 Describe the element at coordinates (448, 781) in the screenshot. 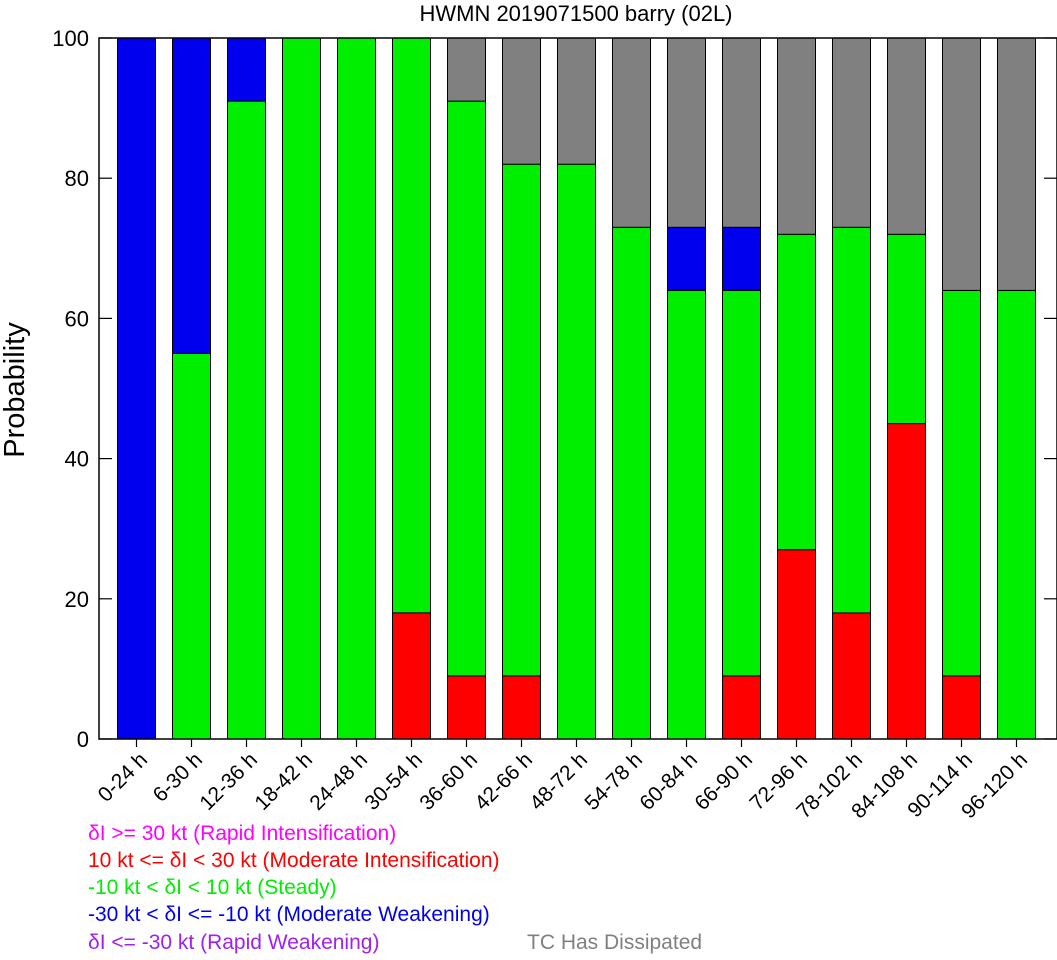

I see `x-tick-label: 36-60 h` at that location.